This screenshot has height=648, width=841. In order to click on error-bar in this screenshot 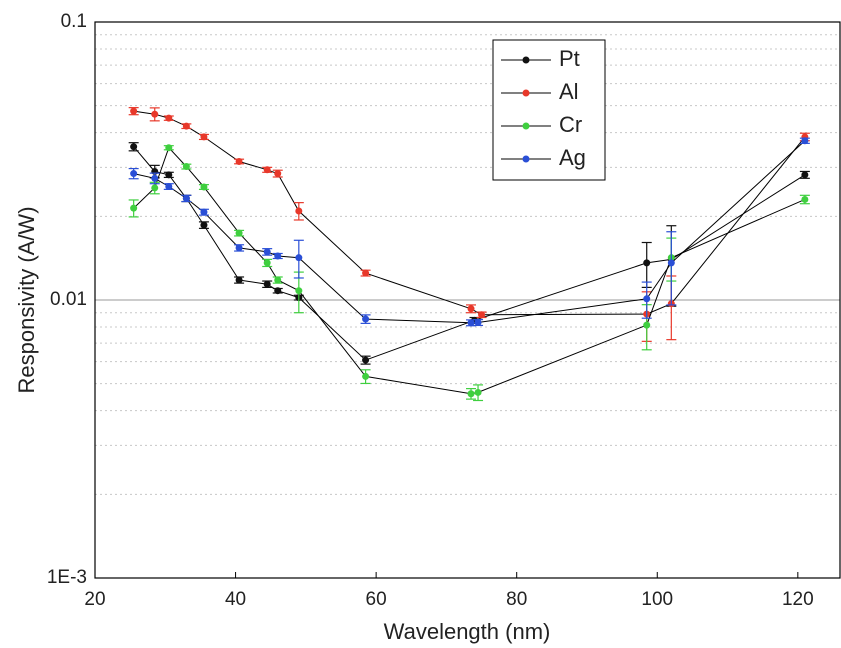, I will do `click(671, 268)`.